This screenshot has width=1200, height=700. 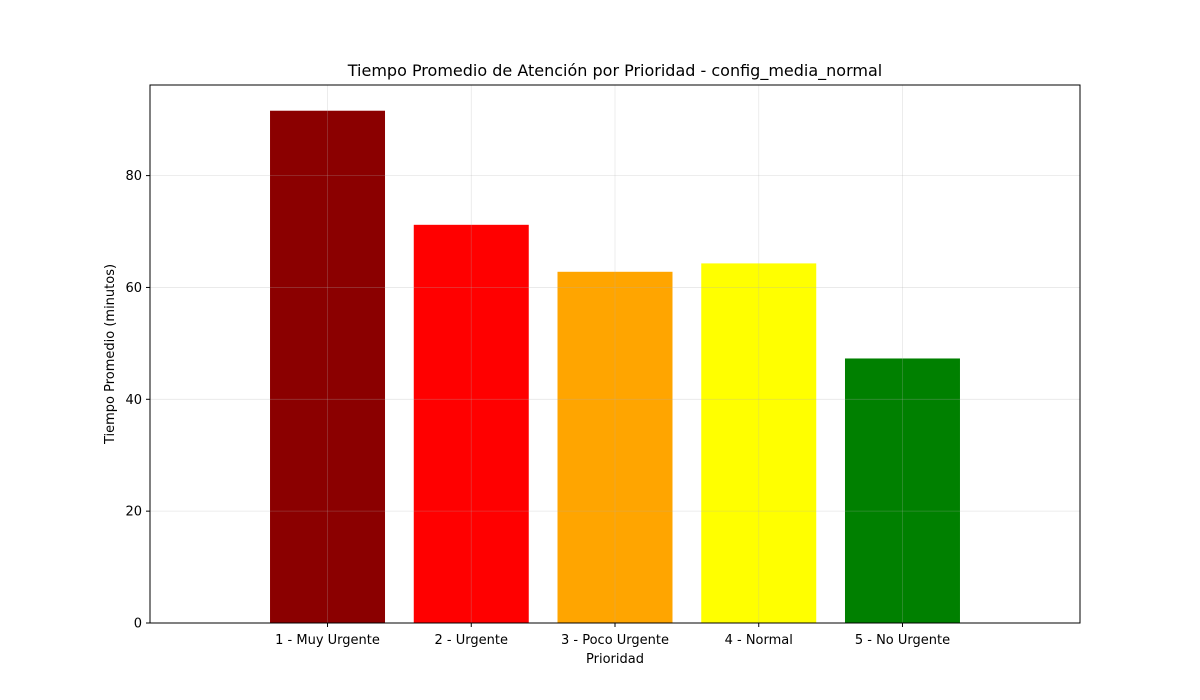 What do you see at coordinates (110, 354) in the screenshot?
I see `y-axis-label: Tiempo Promedio (minutos)` at bounding box center [110, 354].